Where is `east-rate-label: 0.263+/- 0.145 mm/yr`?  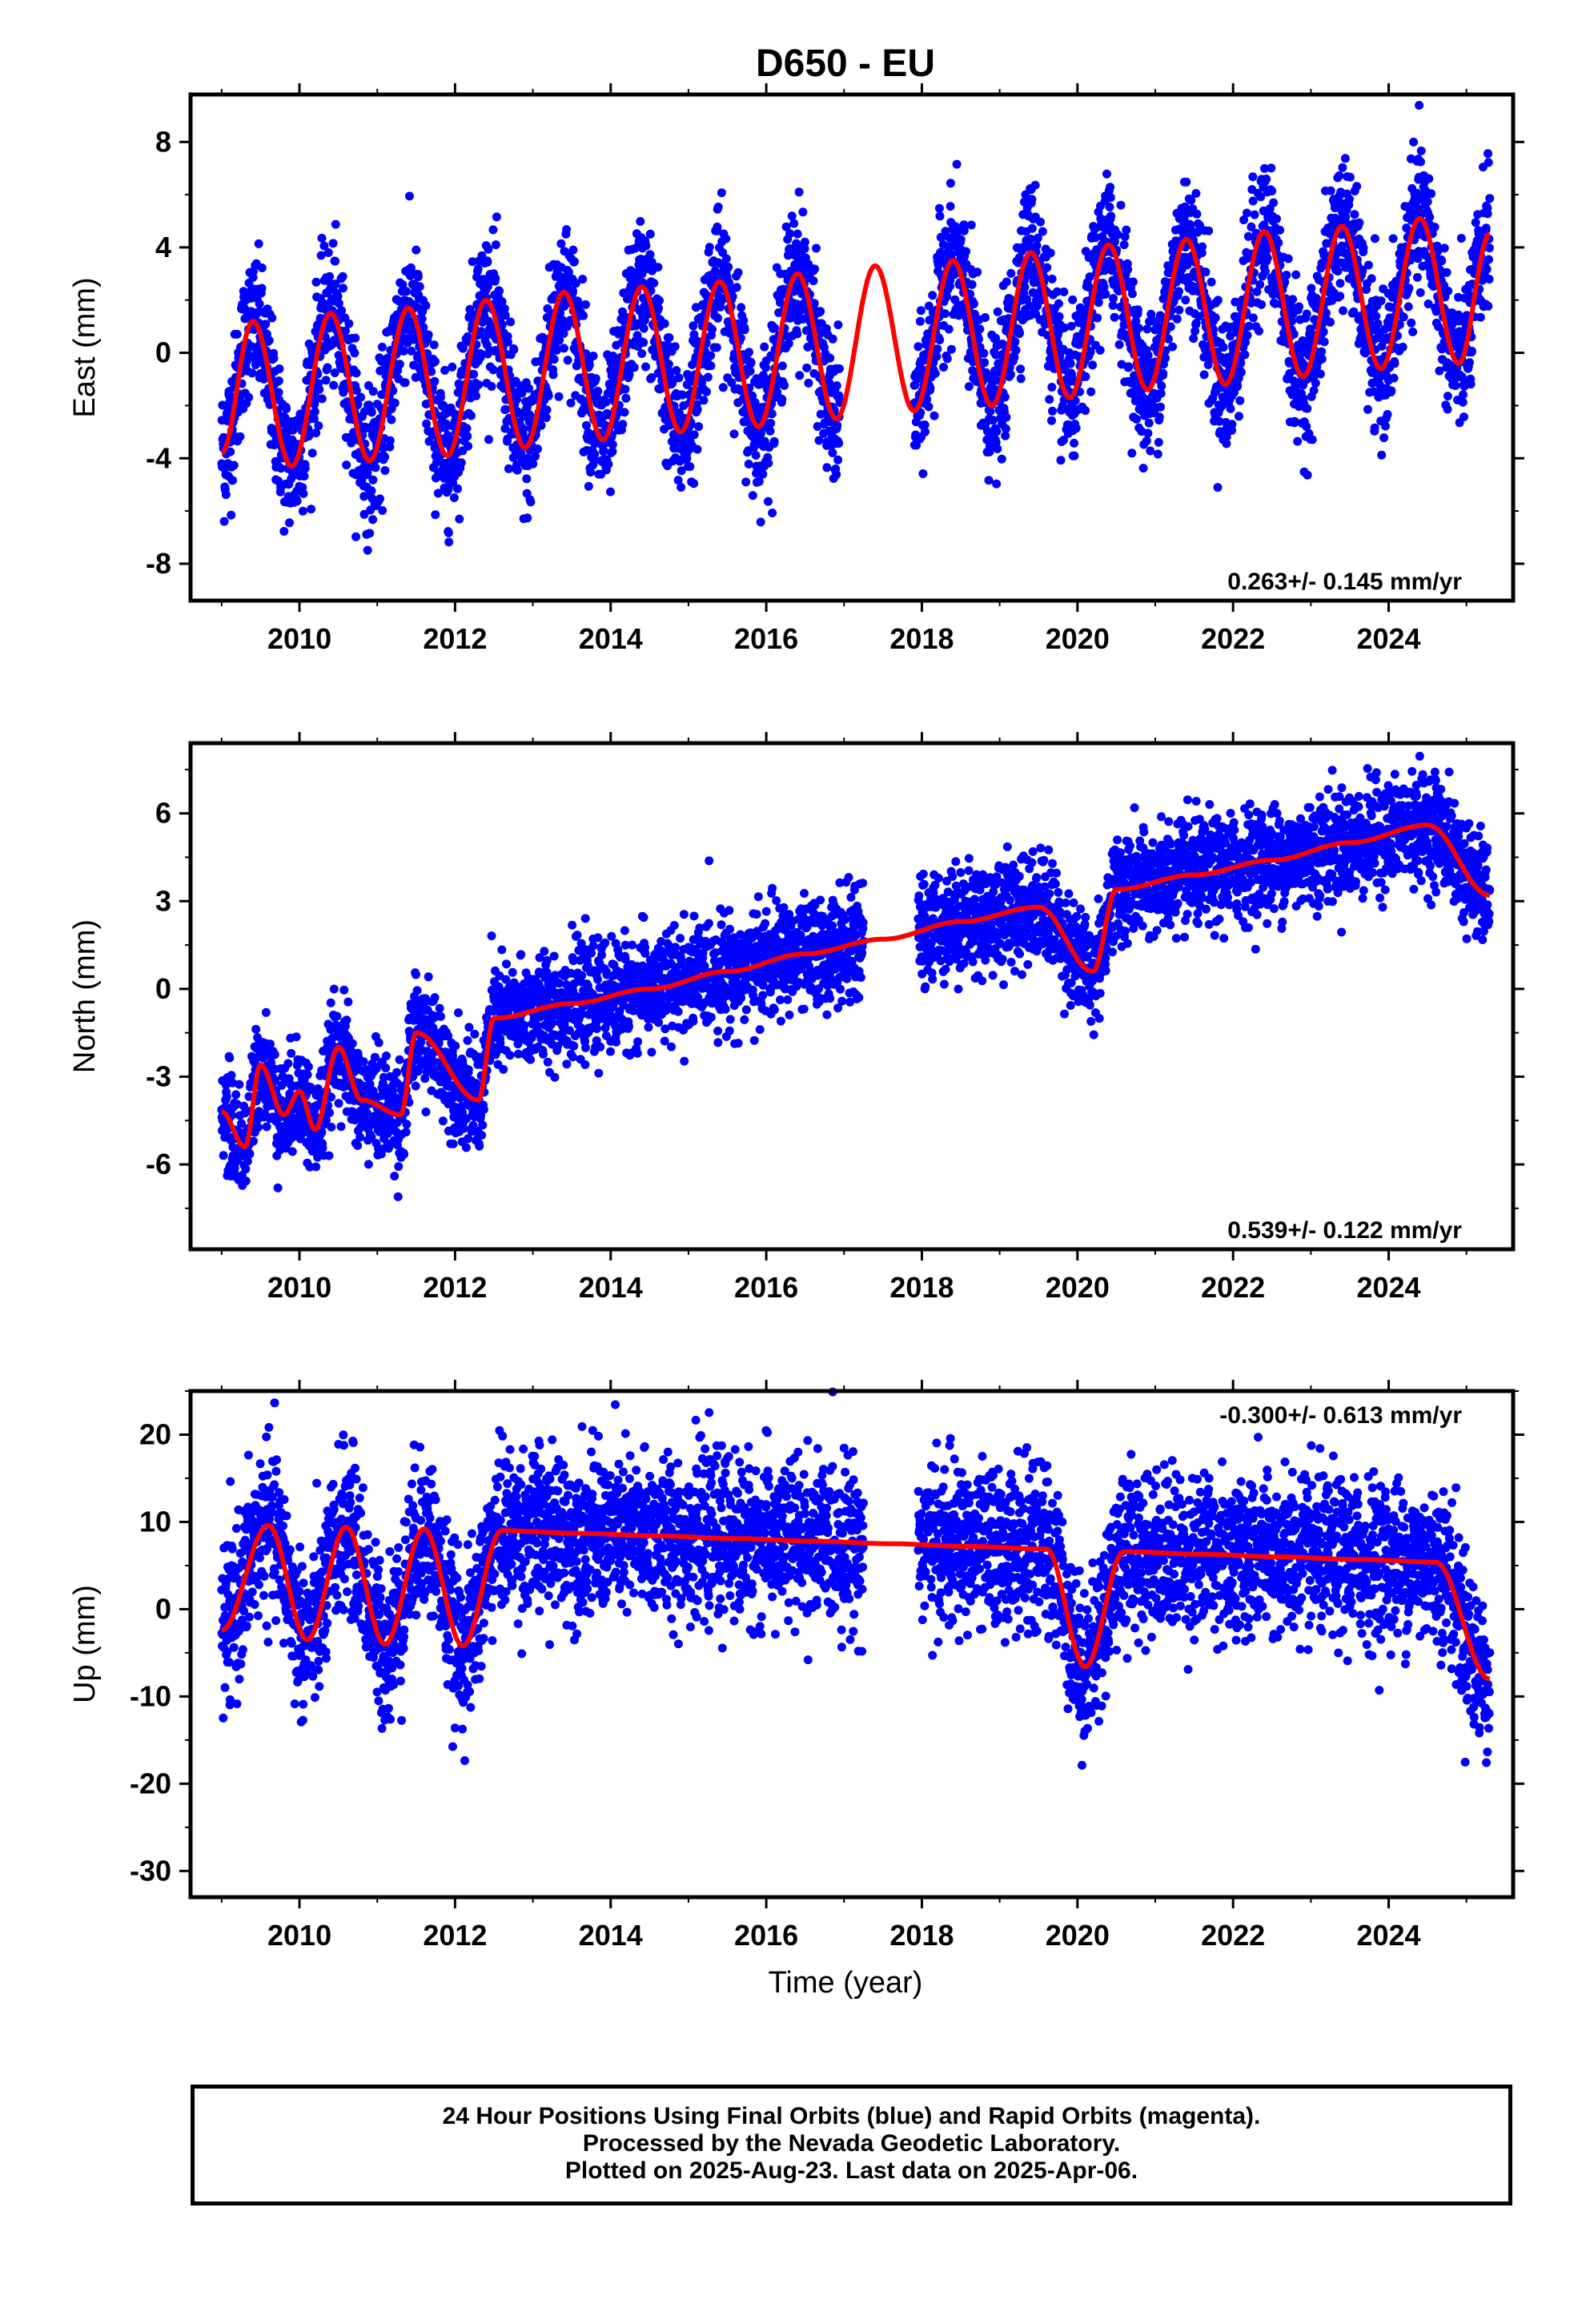
east-rate-label: 0.263+/- 0.145 mm/yr is located at coordinates (1344, 582).